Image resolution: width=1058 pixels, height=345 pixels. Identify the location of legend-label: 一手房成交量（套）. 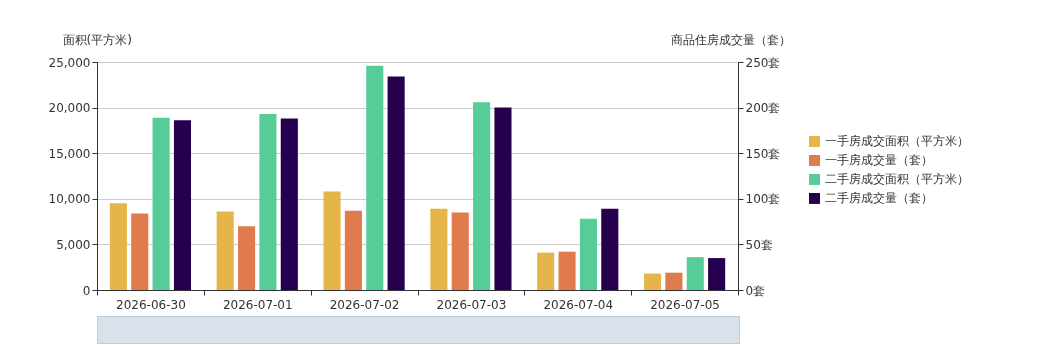
(879, 160).